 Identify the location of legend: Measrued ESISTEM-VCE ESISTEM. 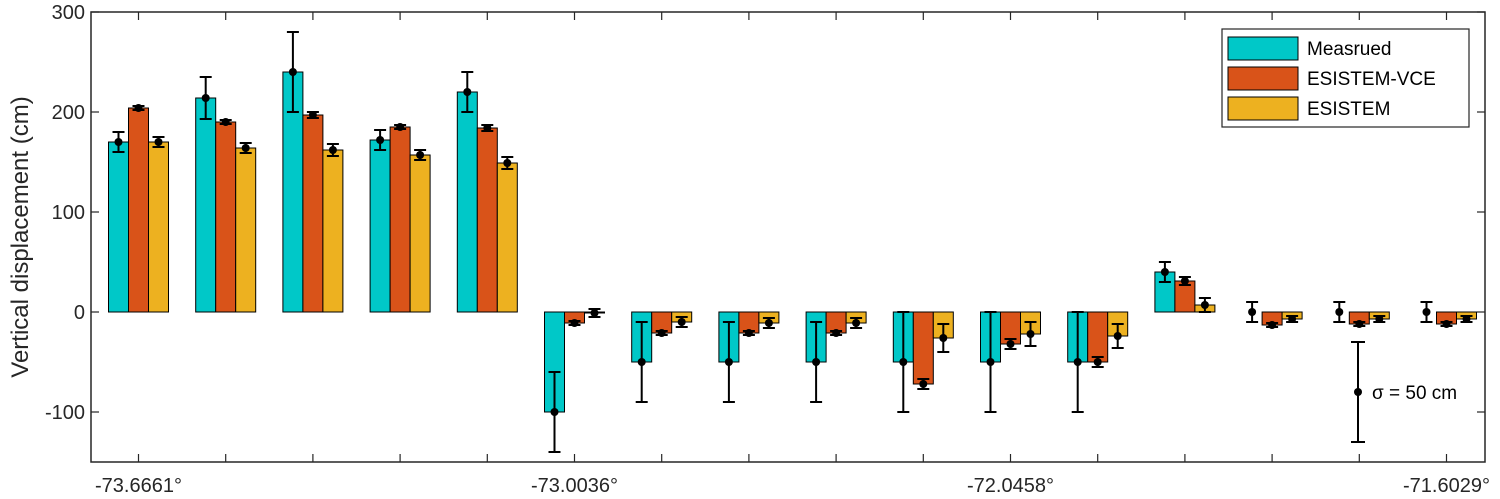
(1345, 78).